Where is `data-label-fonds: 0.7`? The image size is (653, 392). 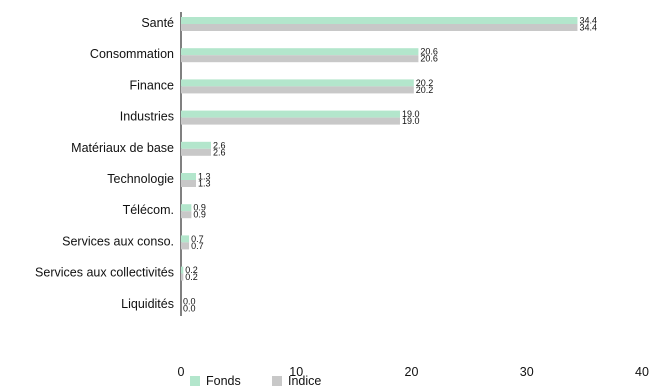 data-label-fonds: 0.7 is located at coordinates (197, 239).